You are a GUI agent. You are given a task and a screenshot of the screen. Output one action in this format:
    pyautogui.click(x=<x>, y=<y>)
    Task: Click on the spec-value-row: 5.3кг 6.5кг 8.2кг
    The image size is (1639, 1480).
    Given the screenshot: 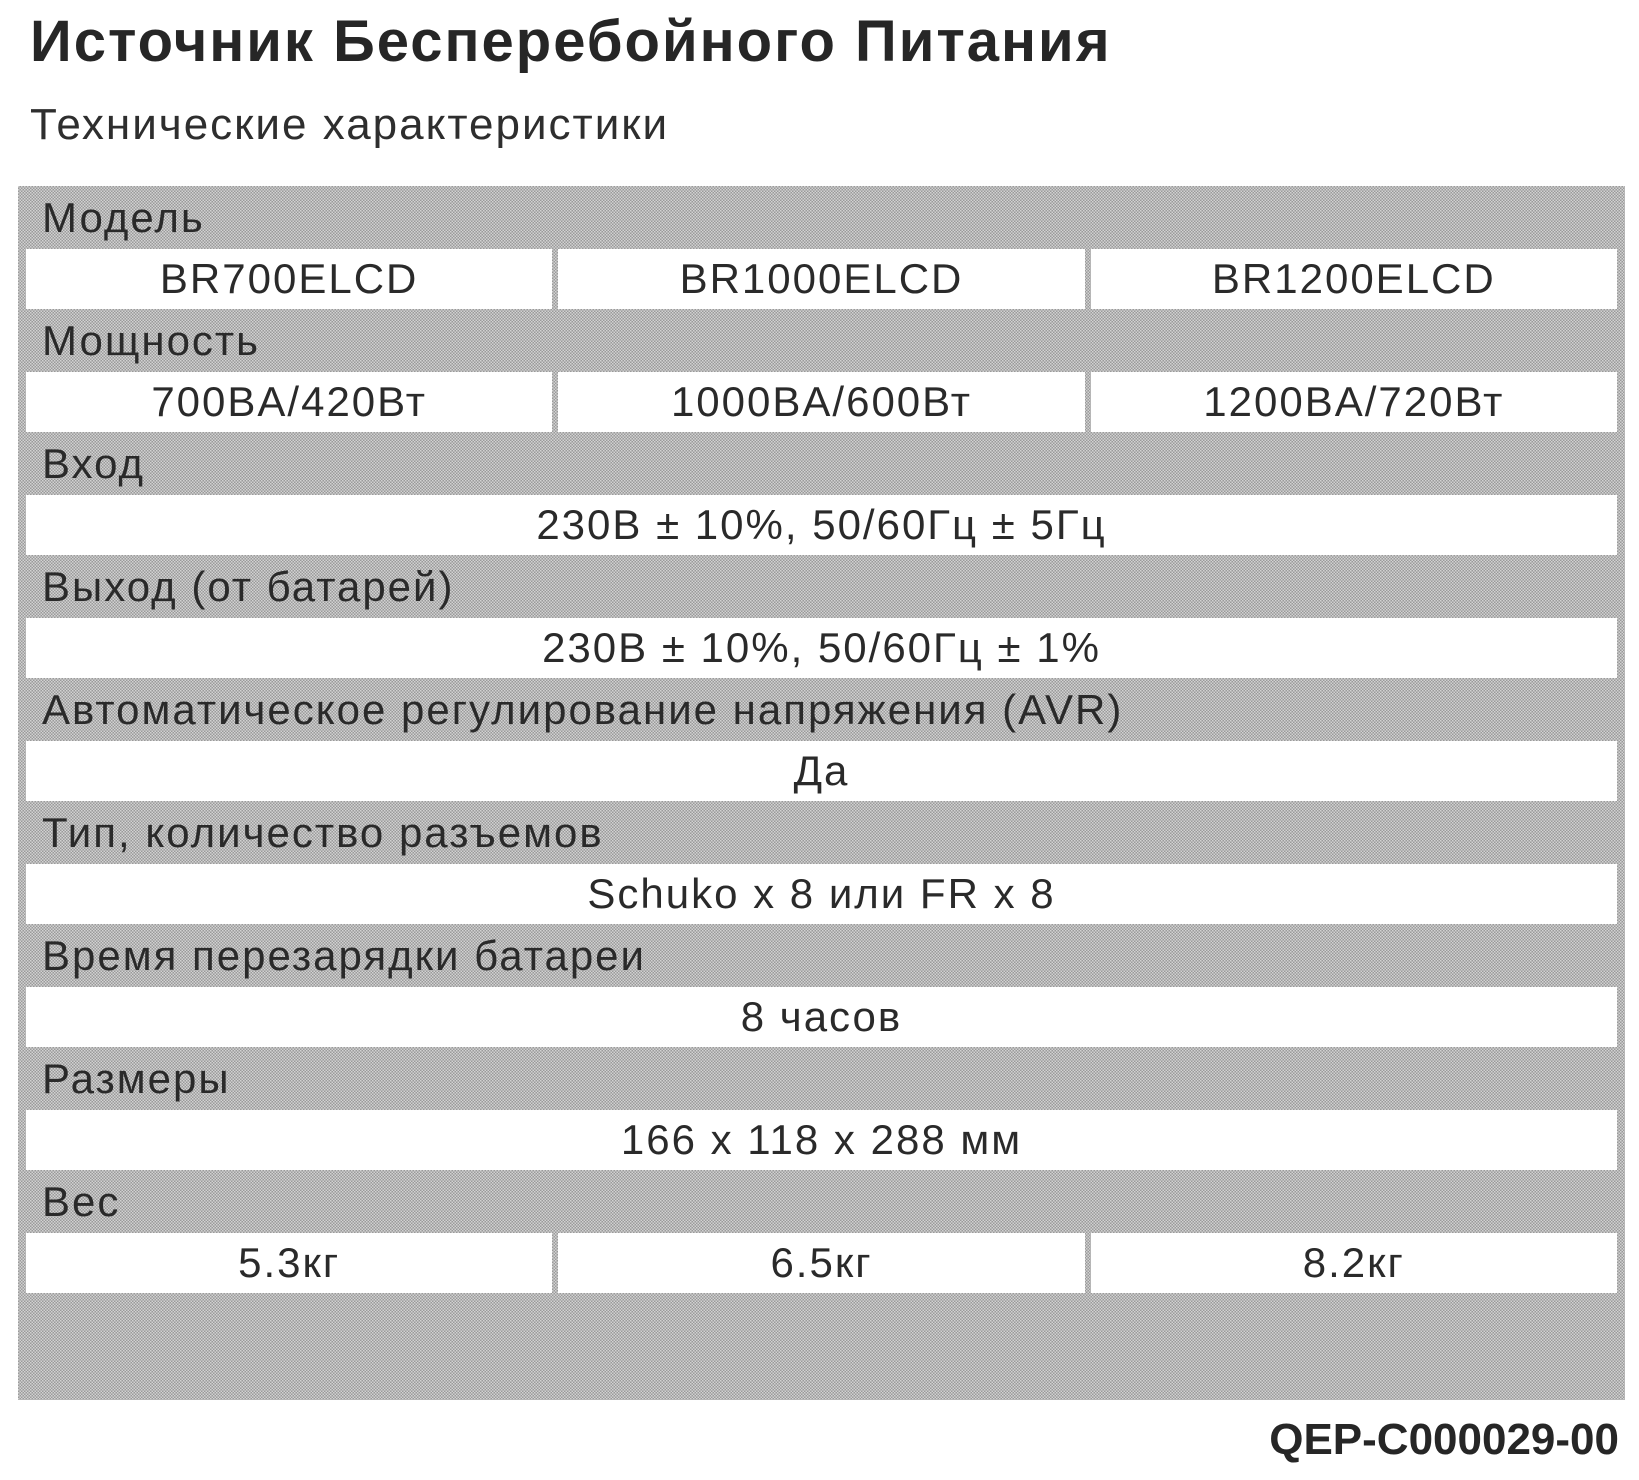 What is the action you would take?
    pyautogui.click(x=821, y=1263)
    